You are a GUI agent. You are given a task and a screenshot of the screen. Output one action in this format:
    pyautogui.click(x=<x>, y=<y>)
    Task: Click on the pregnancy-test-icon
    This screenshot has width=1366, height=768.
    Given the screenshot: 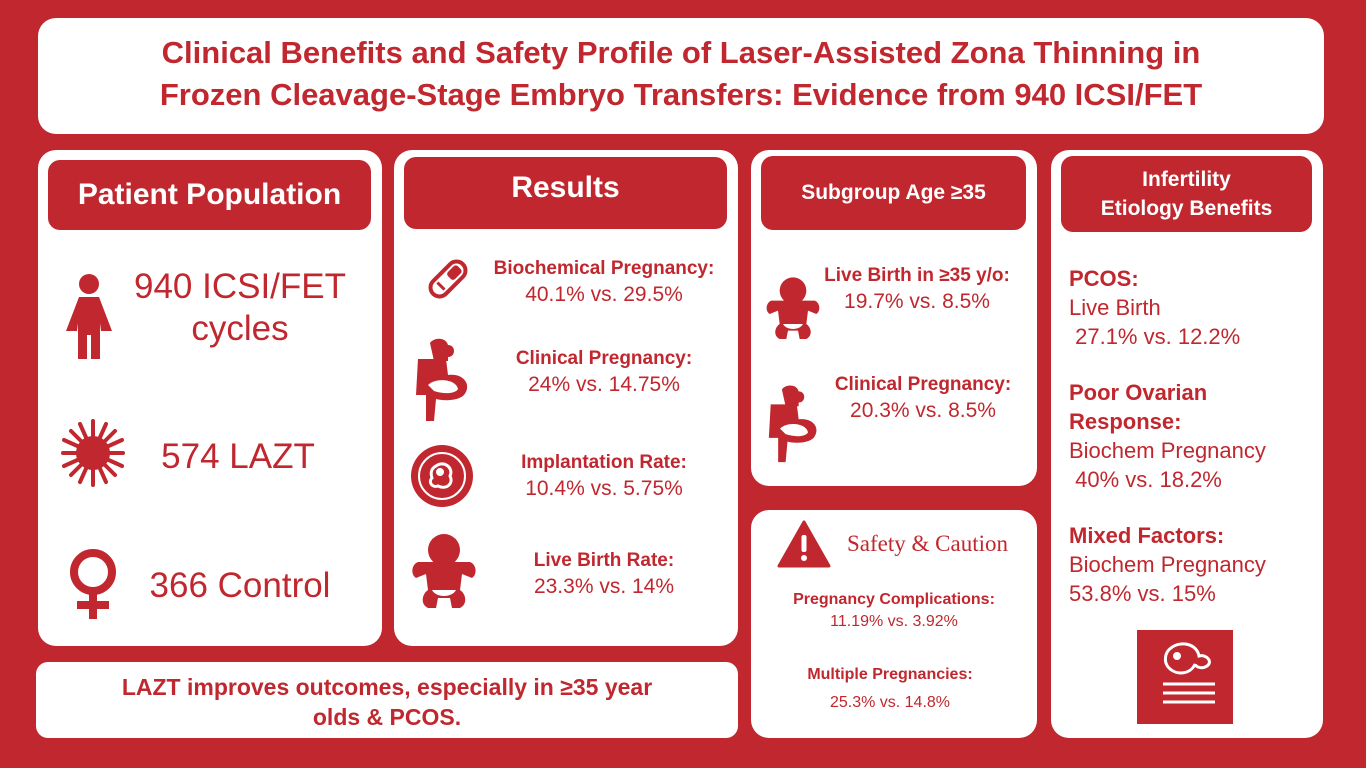 What is the action you would take?
    pyautogui.click(x=448, y=279)
    